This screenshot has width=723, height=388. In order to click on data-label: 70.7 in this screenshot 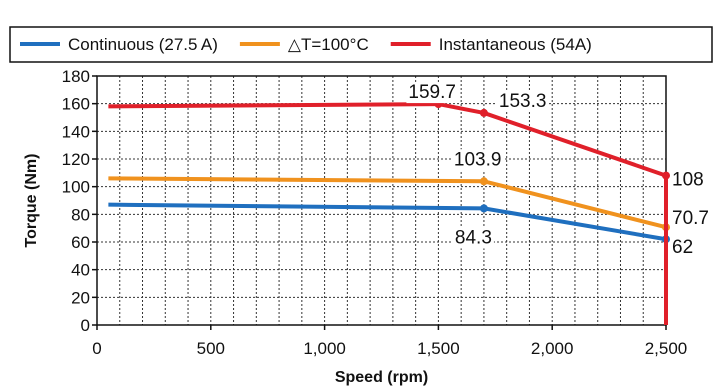, I will do `click(690, 218)`.